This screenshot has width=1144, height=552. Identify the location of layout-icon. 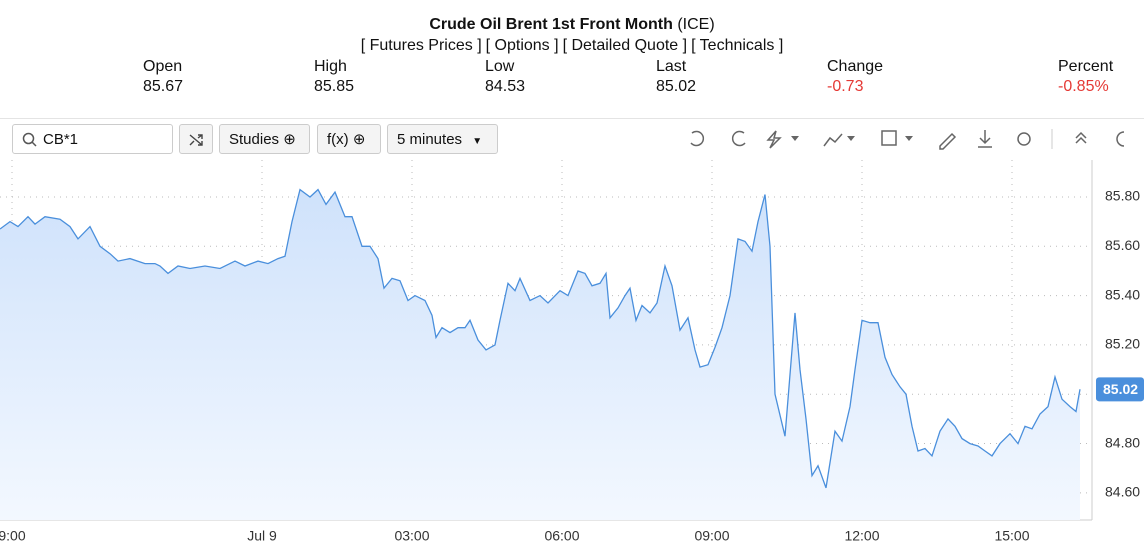
(889, 138).